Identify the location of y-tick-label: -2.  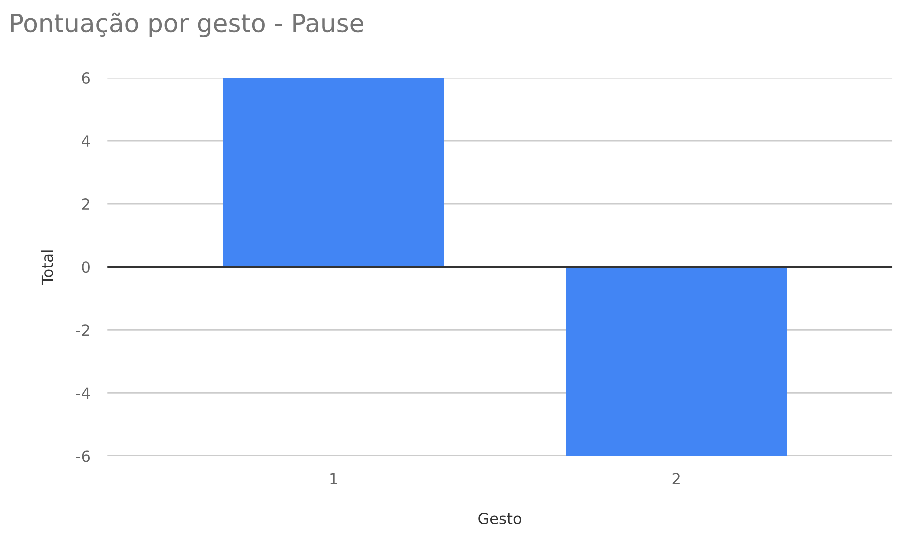
(83, 330).